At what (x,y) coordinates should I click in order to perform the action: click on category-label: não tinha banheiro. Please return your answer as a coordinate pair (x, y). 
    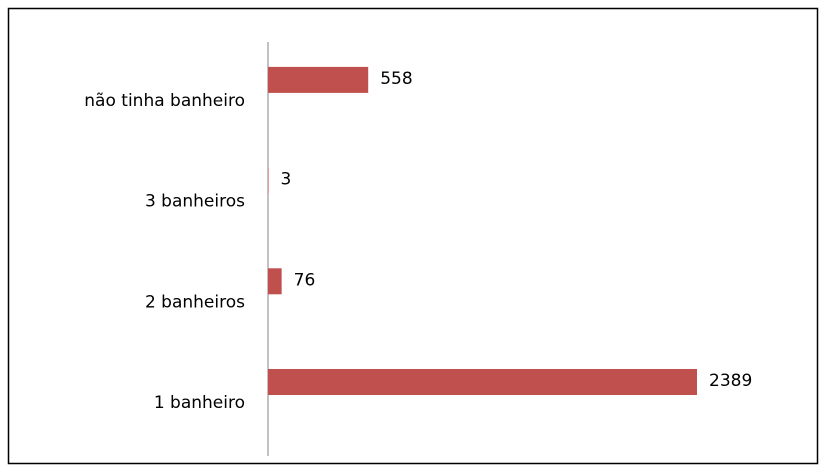
    Looking at the image, I should click on (164, 101).